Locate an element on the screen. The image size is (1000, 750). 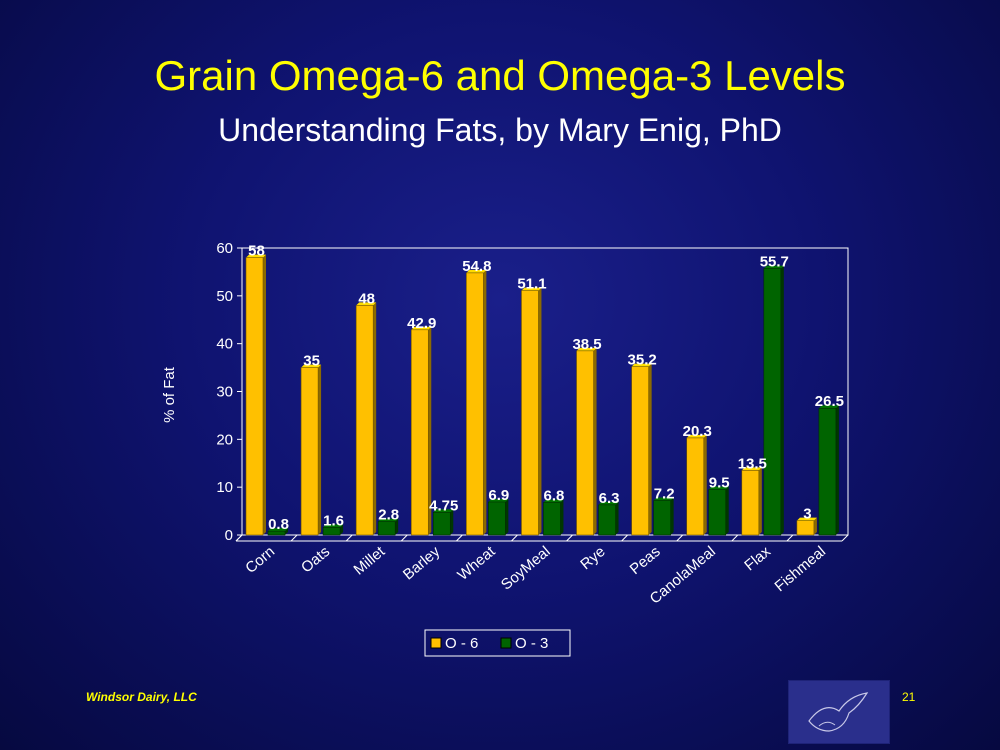
bar-o3-millet is located at coordinates (388, 527).